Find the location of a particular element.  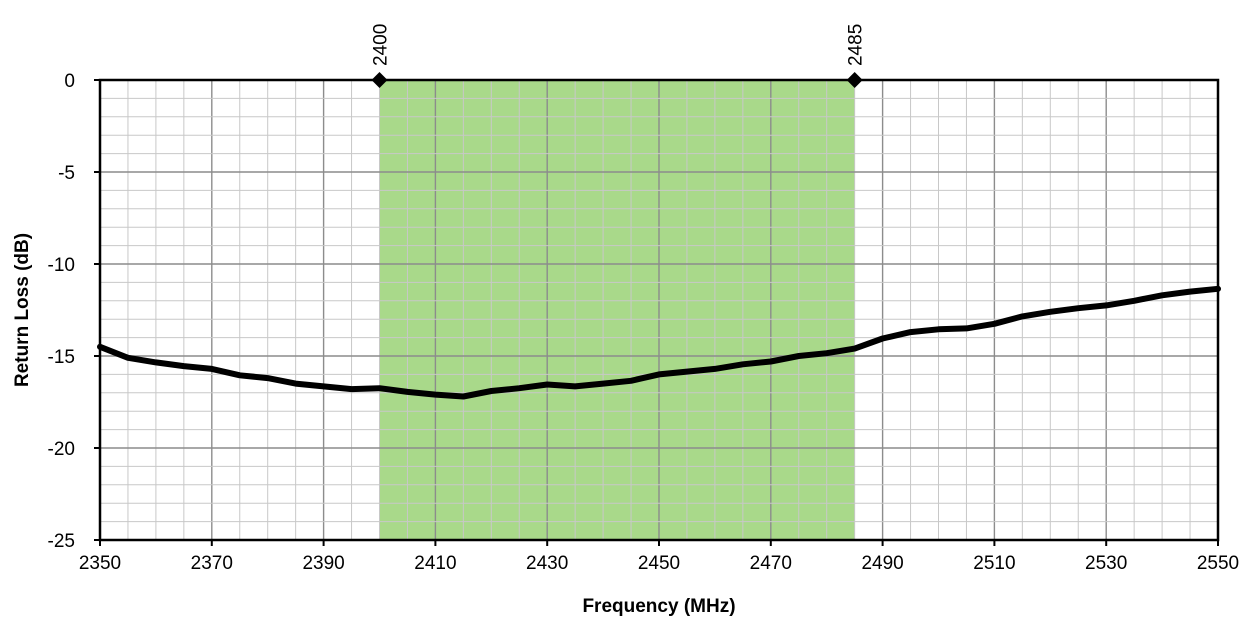

x-tick-label: 2410 is located at coordinates (435, 563).